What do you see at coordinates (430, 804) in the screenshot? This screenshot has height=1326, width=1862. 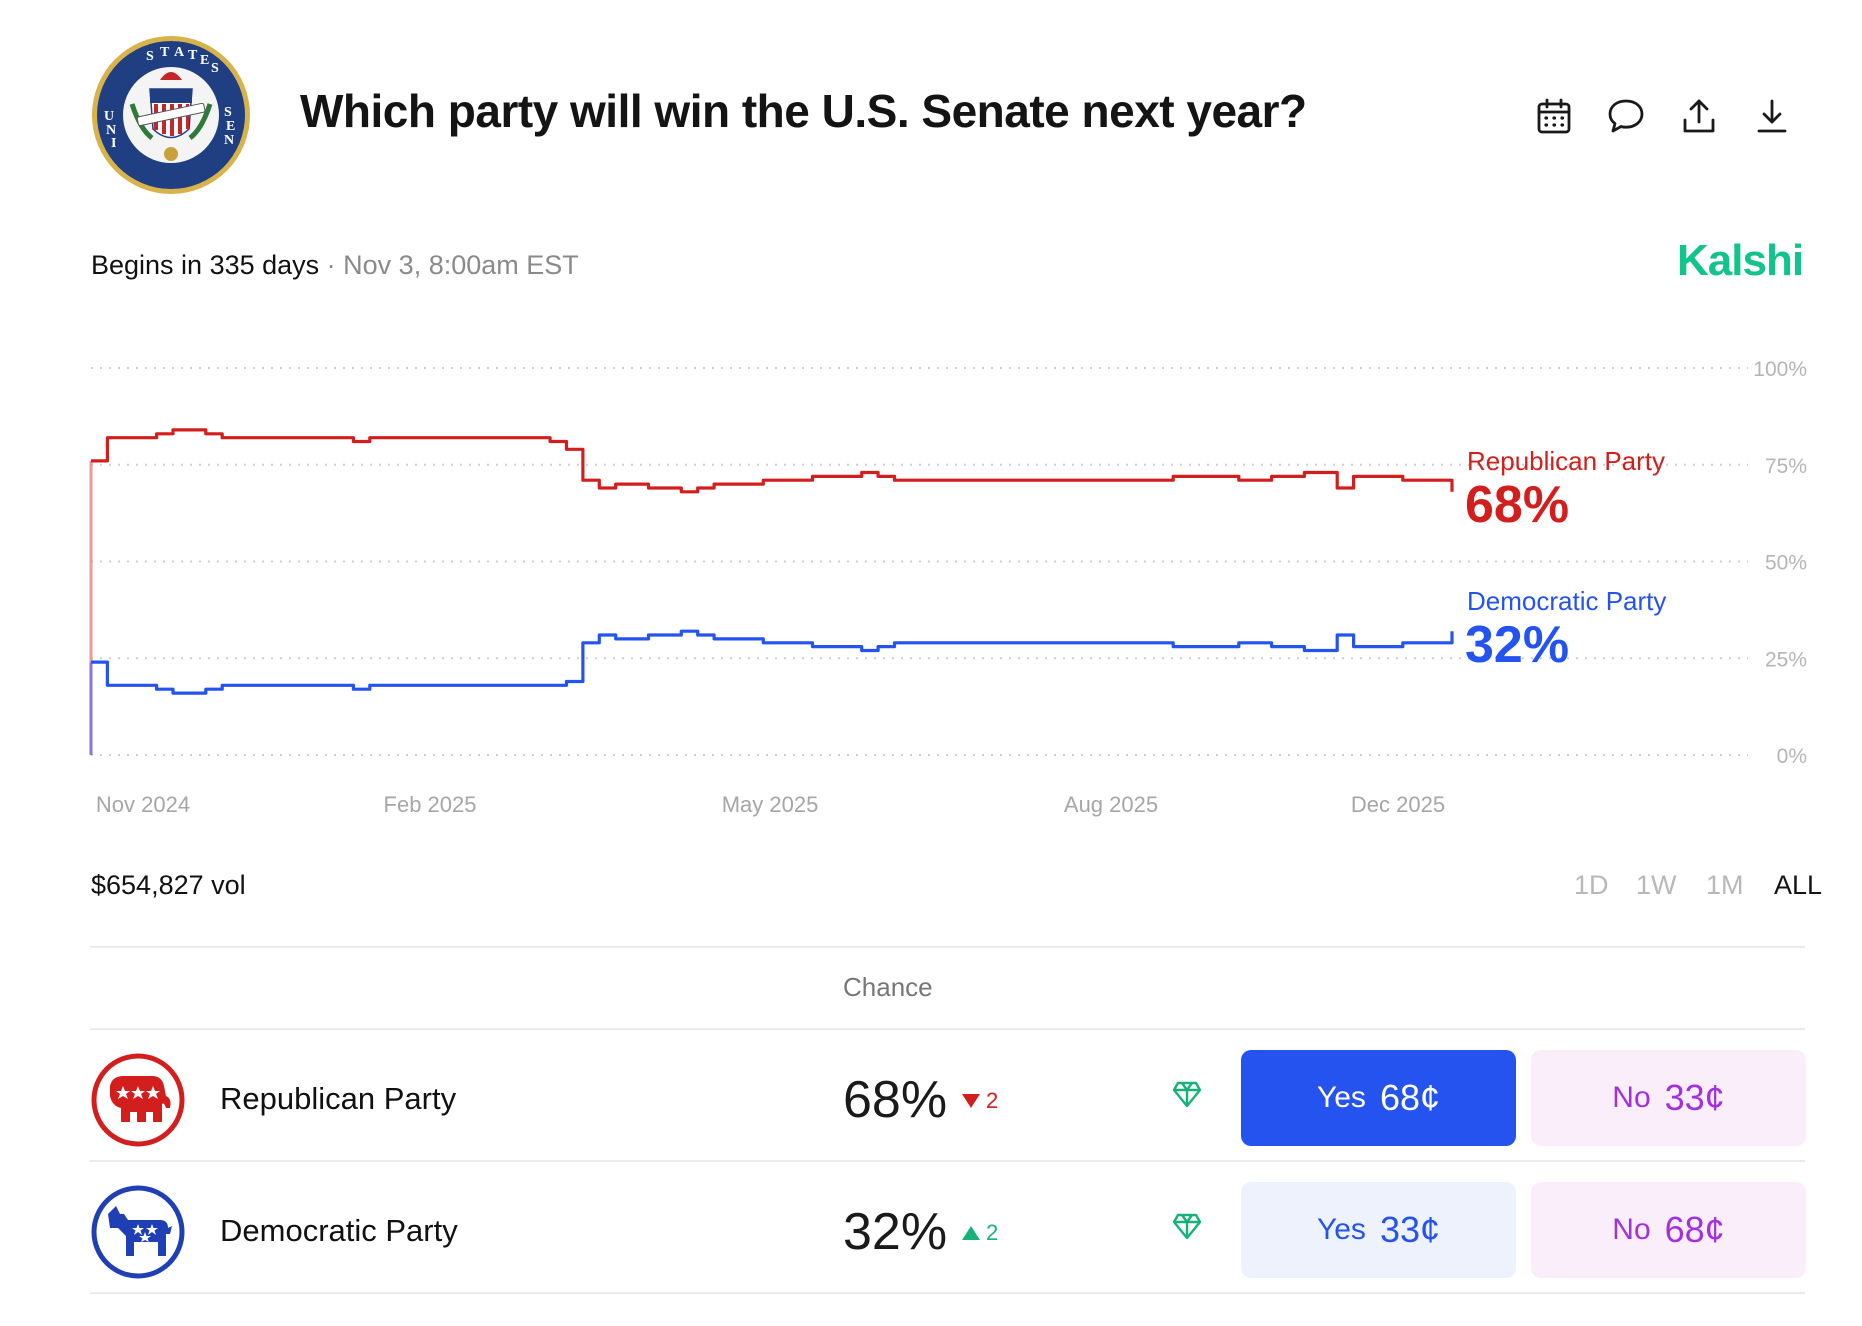 I see `x-tick-label: Feb 2025` at bounding box center [430, 804].